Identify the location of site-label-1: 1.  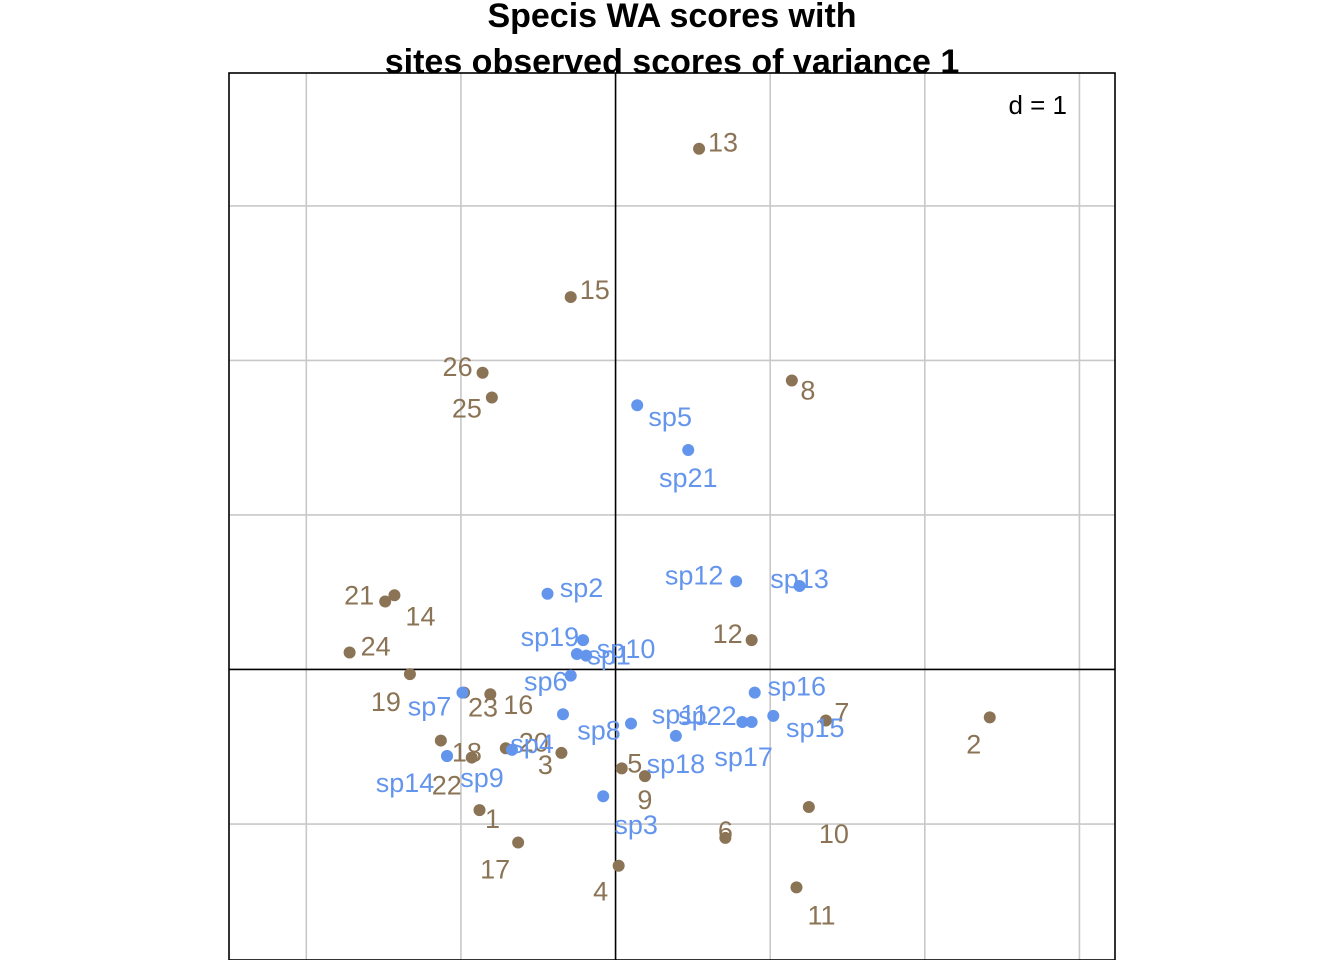
(492, 819).